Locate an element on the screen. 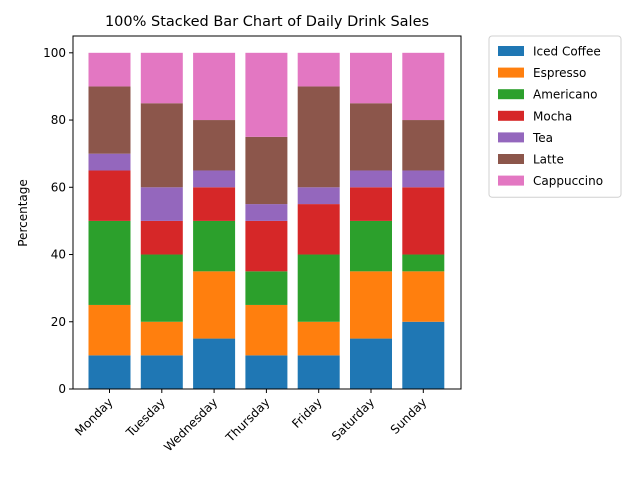  x-tick-label-friday: Friday is located at coordinates (307, 413).